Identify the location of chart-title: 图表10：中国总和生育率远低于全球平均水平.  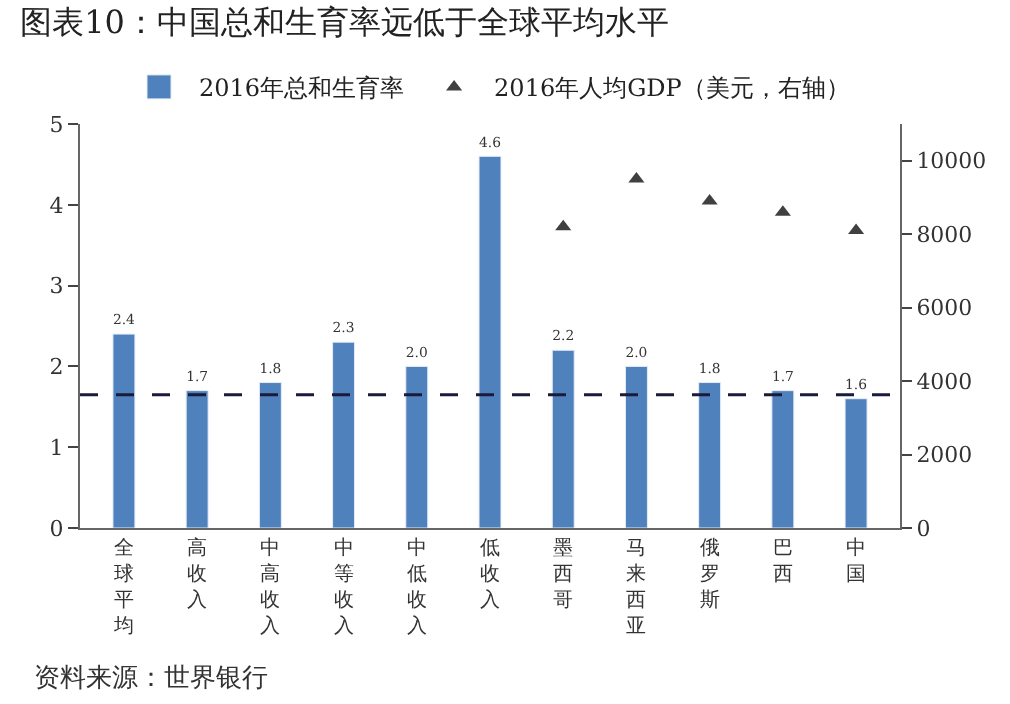
(344, 21).